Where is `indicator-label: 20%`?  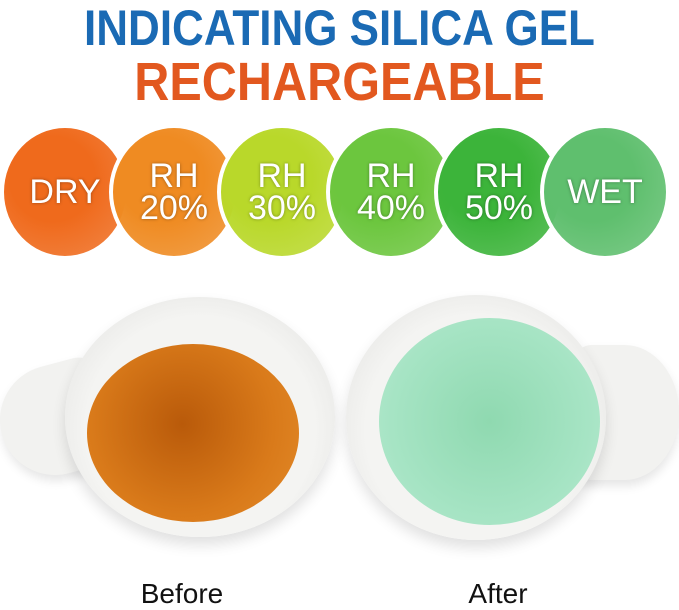
indicator-label: 20% is located at coordinates (174, 208).